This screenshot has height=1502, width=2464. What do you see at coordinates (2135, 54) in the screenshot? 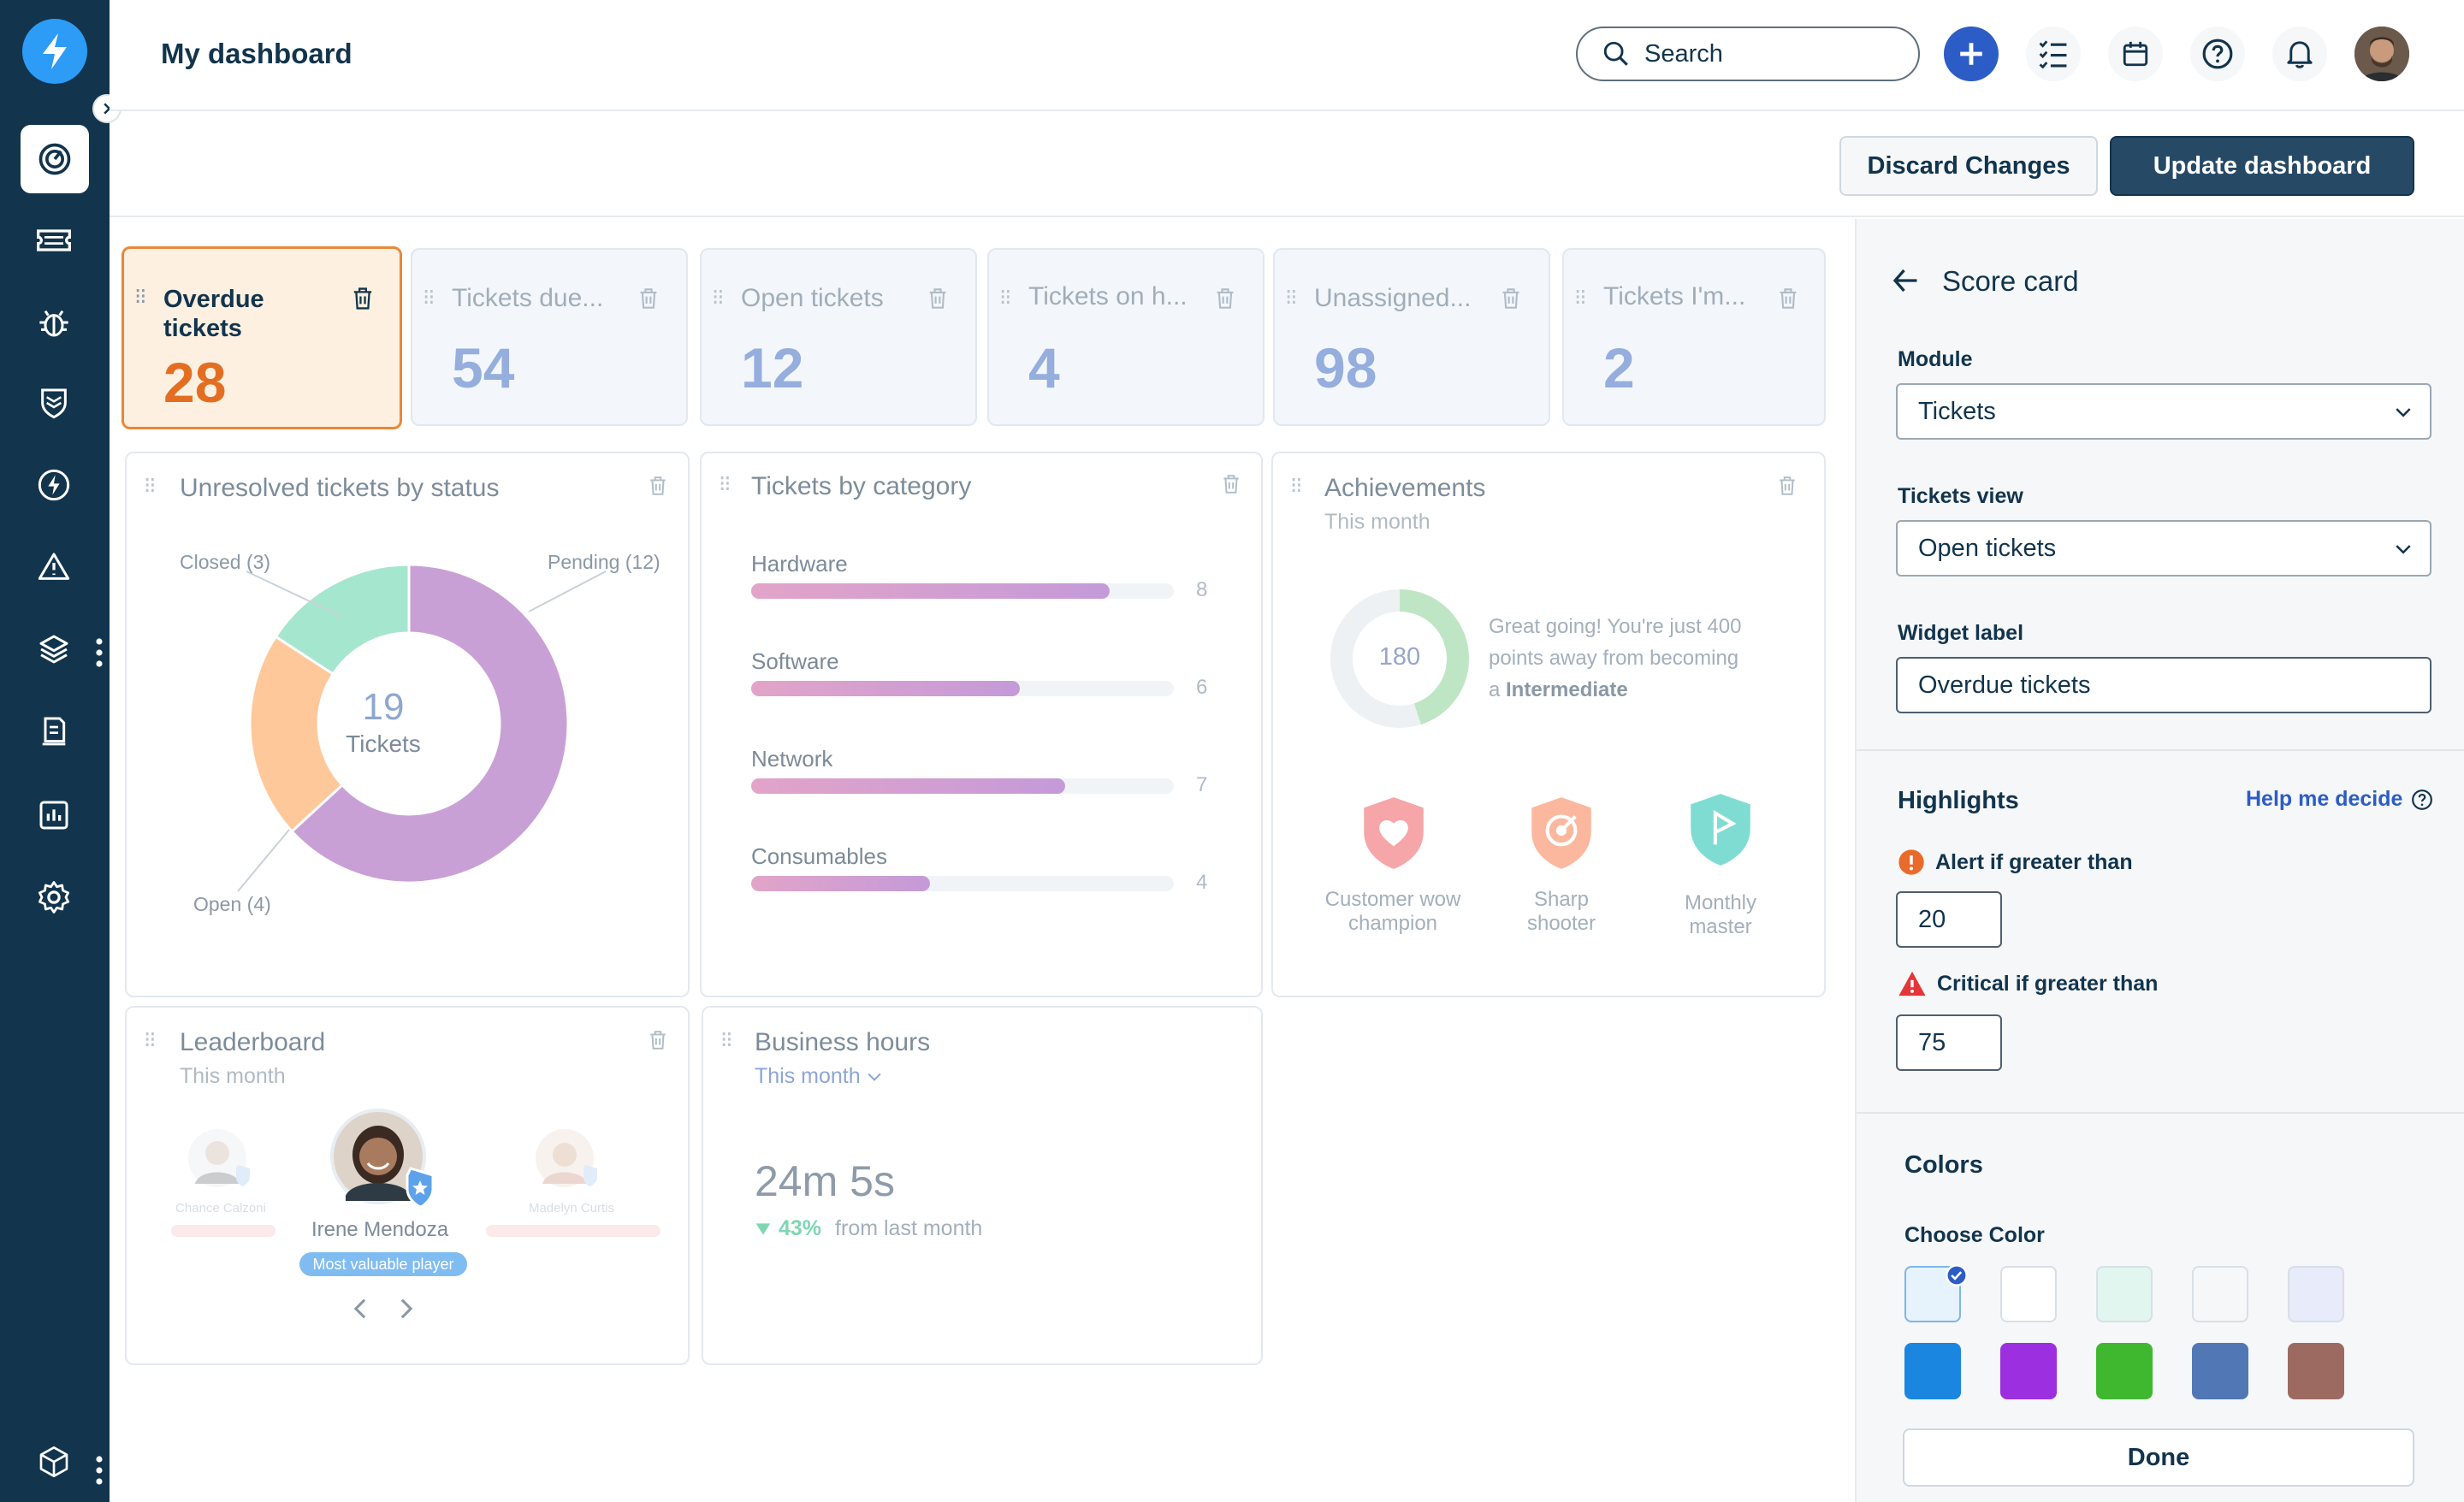
I see `calendar-button` at bounding box center [2135, 54].